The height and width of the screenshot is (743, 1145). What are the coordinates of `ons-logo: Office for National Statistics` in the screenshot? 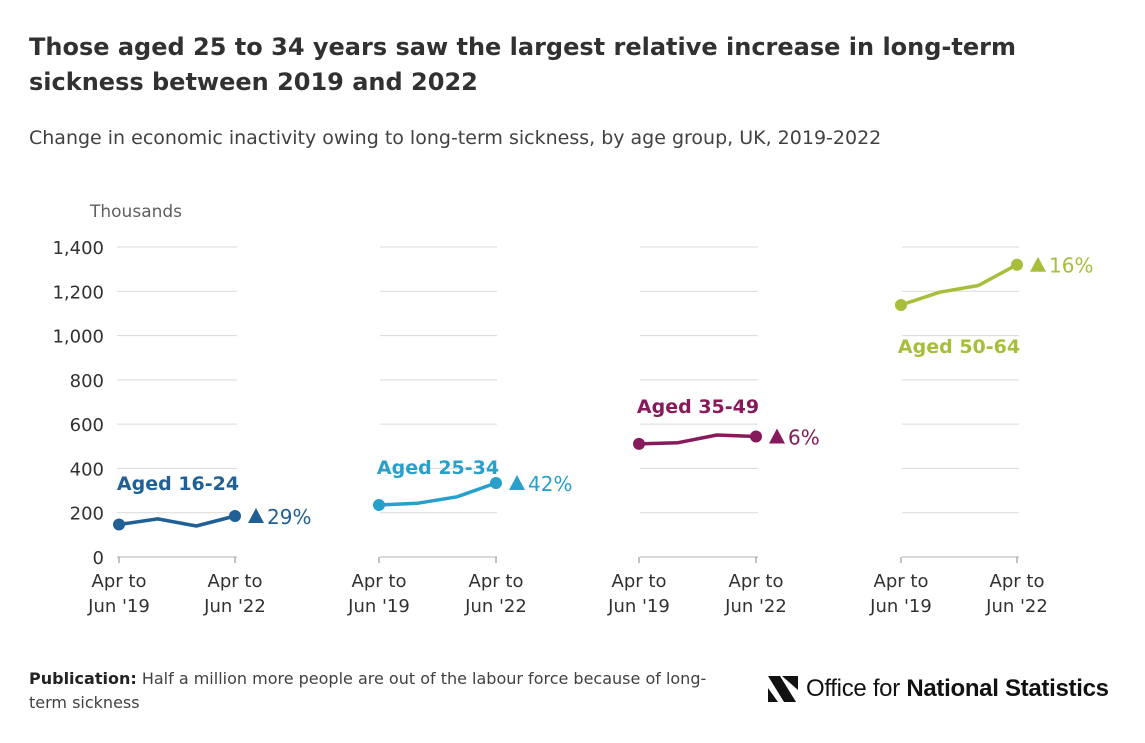 It's located at (937, 689).